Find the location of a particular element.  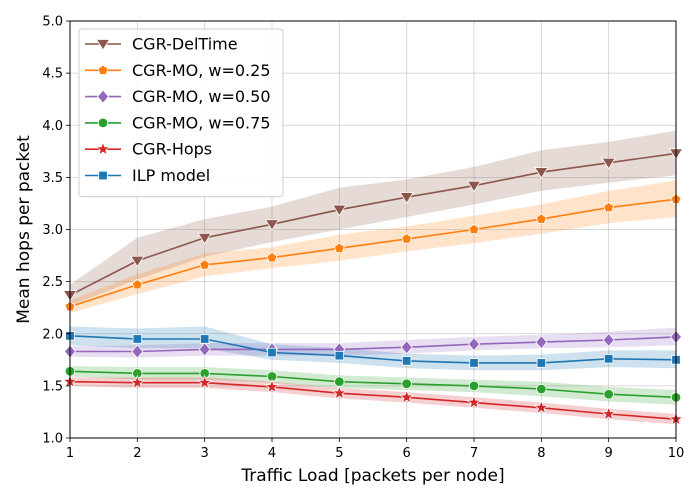

line-ilp-model is located at coordinates (373, 349).